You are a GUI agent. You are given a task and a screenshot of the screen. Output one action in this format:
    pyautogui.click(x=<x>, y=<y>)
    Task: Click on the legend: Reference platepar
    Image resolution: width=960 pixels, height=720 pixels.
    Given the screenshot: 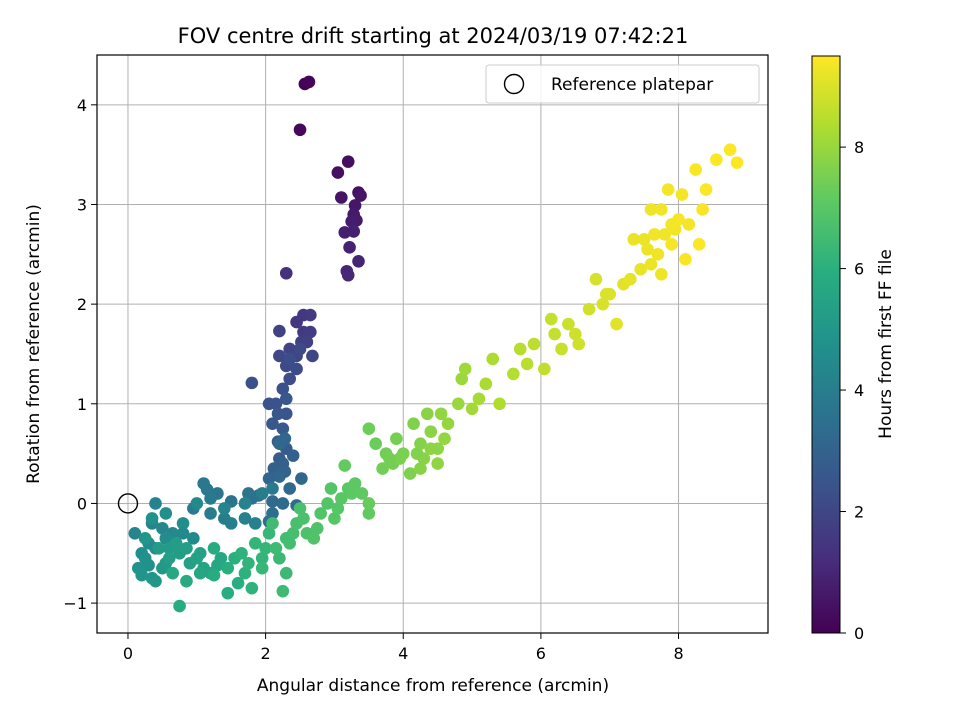 What is the action you would take?
    pyautogui.click(x=622, y=84)
    